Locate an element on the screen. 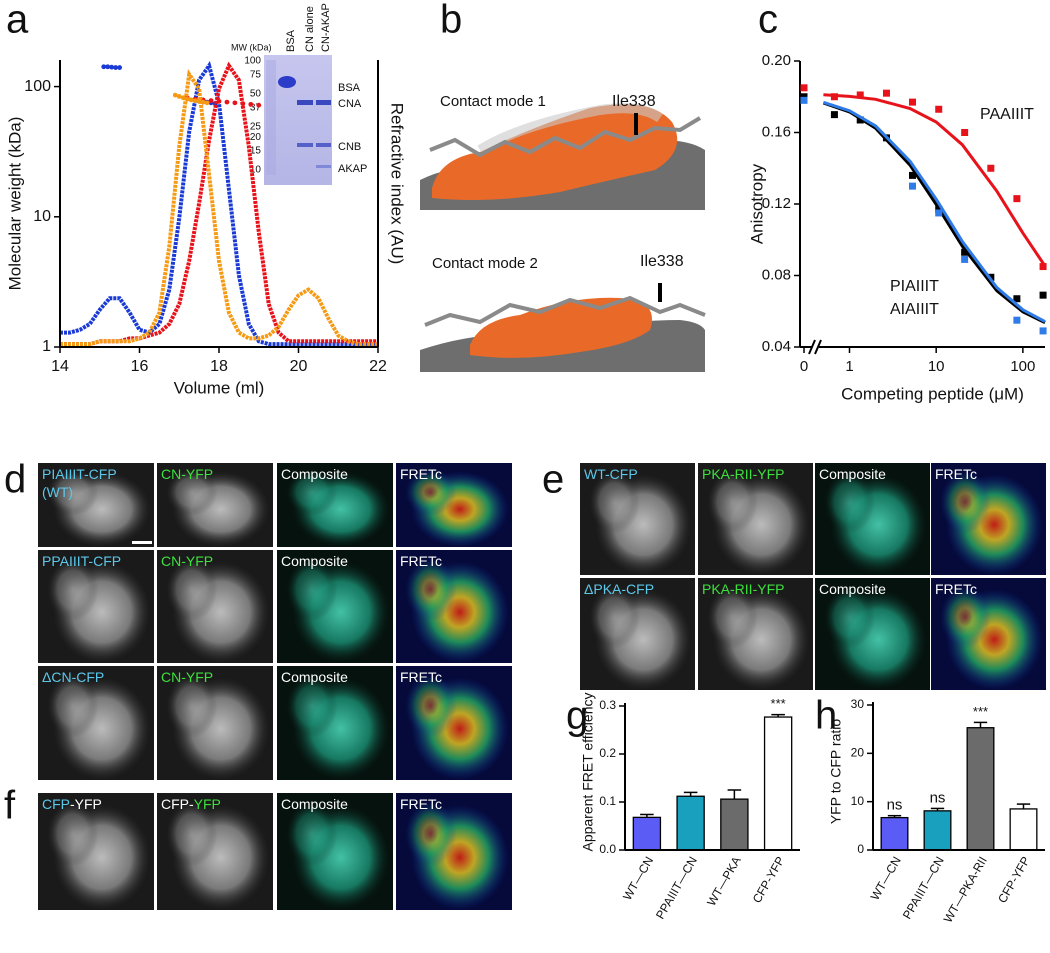 Image resolution: width=1050 pixels, height=953 pixels. y-tick-label: 0.04 is located at coordinates (776, 346).